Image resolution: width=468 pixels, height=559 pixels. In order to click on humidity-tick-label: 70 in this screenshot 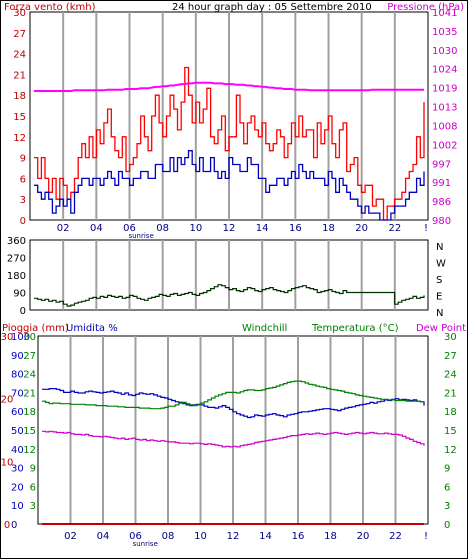, I will do `click(17, 393)`.